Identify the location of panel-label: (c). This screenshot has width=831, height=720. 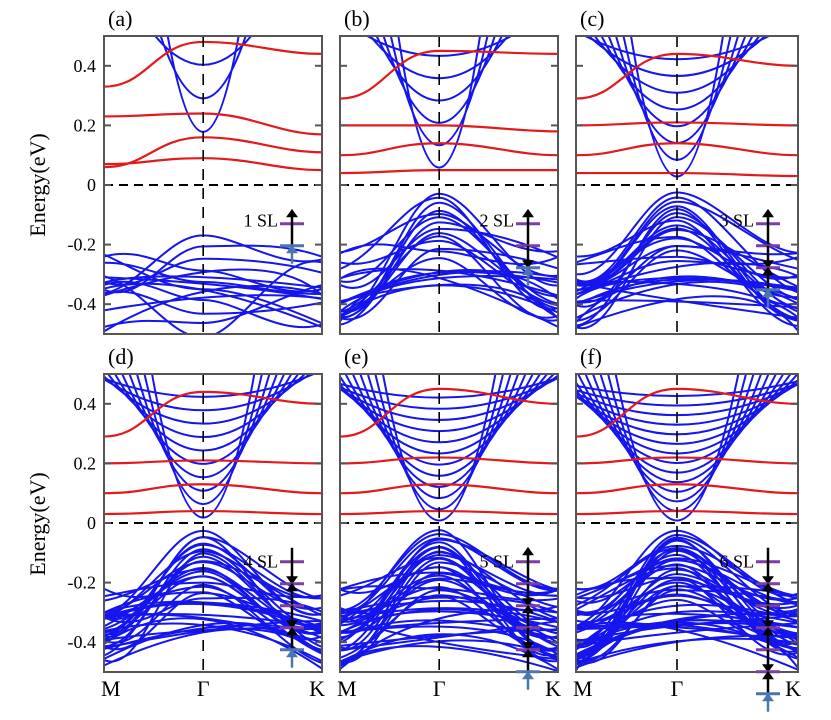
(592, 18).